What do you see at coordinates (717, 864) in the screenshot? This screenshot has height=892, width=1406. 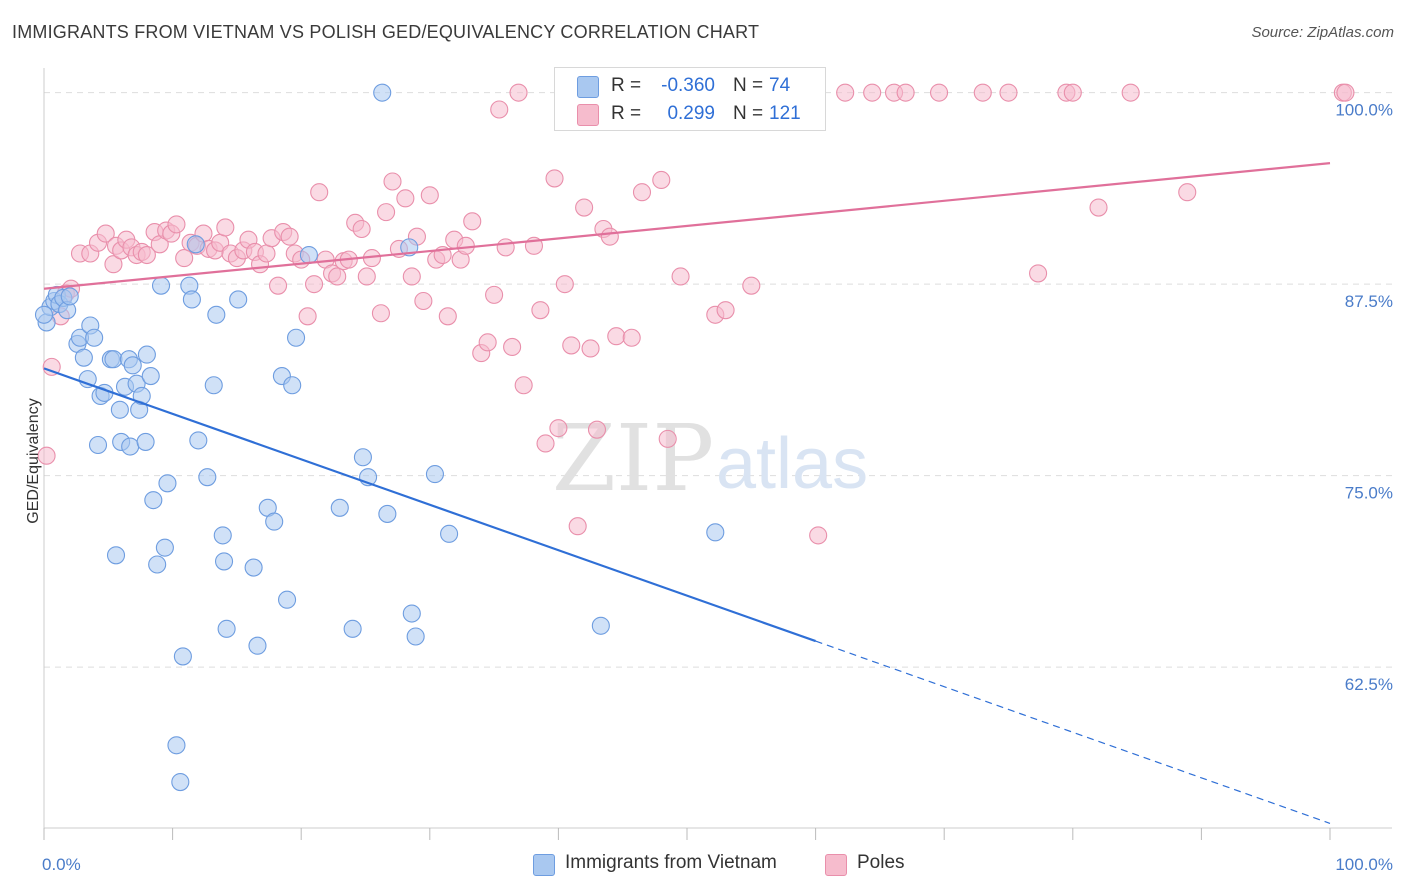 I see `x-tick-labels: 0.0% 100.0%` at bounding box center [717, 864].